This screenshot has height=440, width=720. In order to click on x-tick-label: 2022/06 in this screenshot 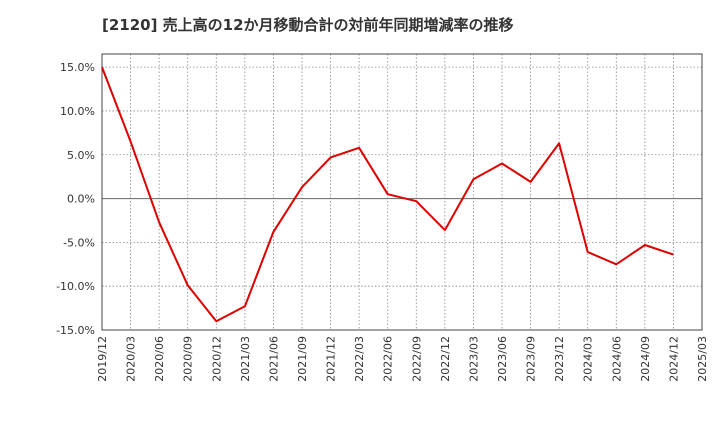, I will do `click(388, 359)`.